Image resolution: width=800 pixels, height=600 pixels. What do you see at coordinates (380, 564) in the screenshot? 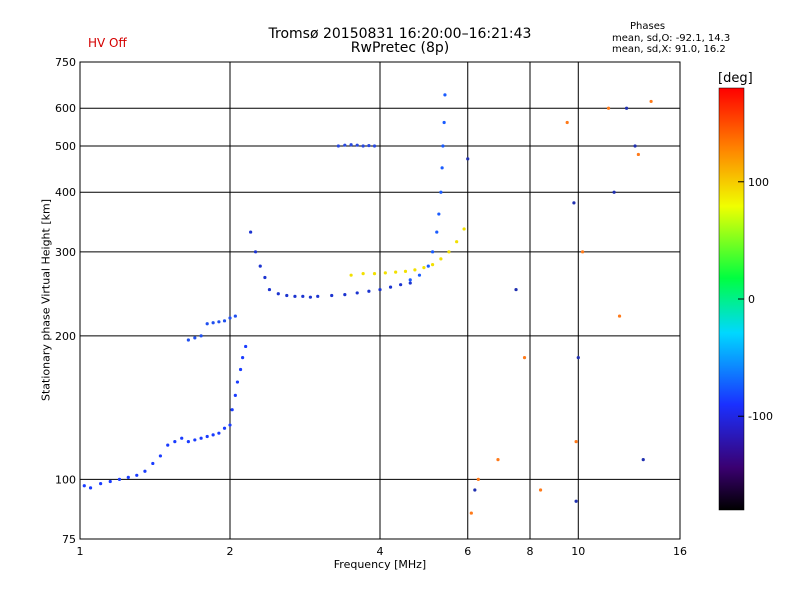
I see `x-axis-label: Frequency [MHz]` at bounding box center [380, 564].